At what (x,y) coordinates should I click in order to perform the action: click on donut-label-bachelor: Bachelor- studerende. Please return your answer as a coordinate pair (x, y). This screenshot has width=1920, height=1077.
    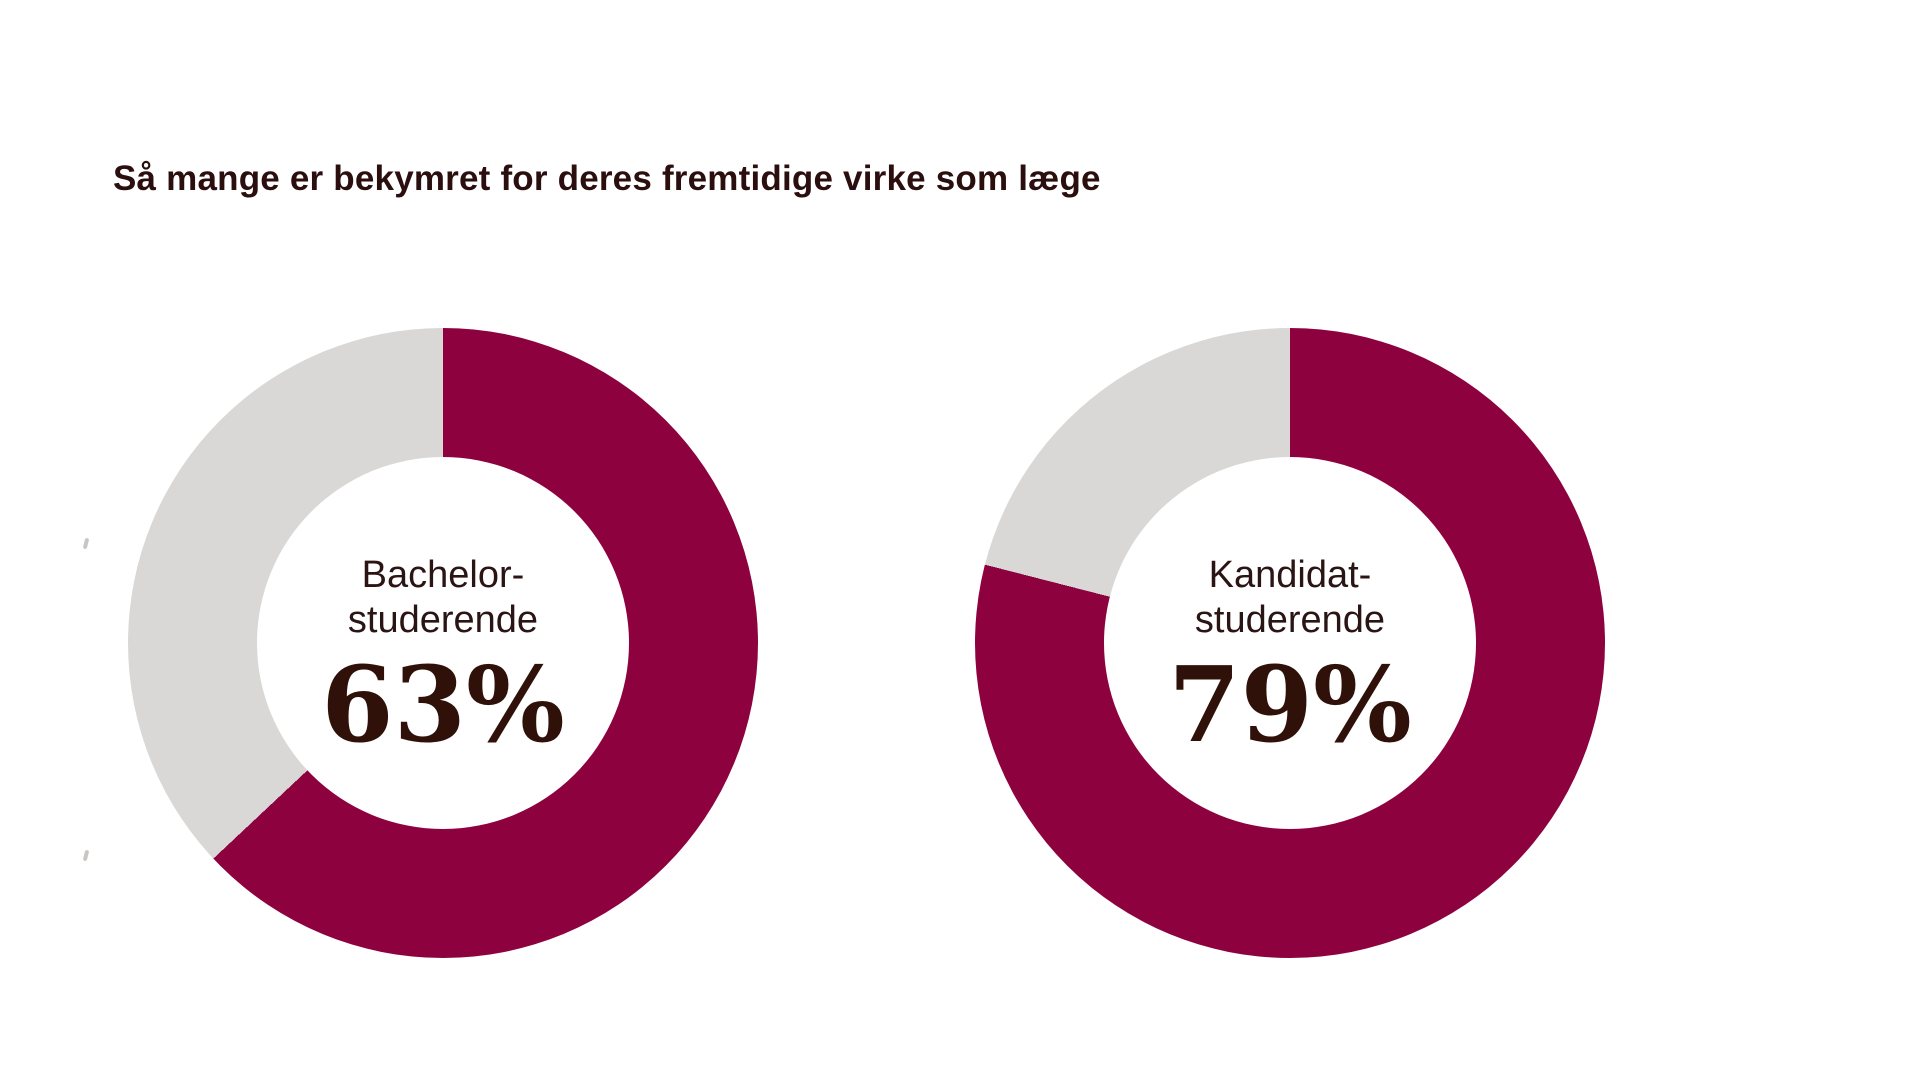
    Looking at the image, I should click on (443, 598).